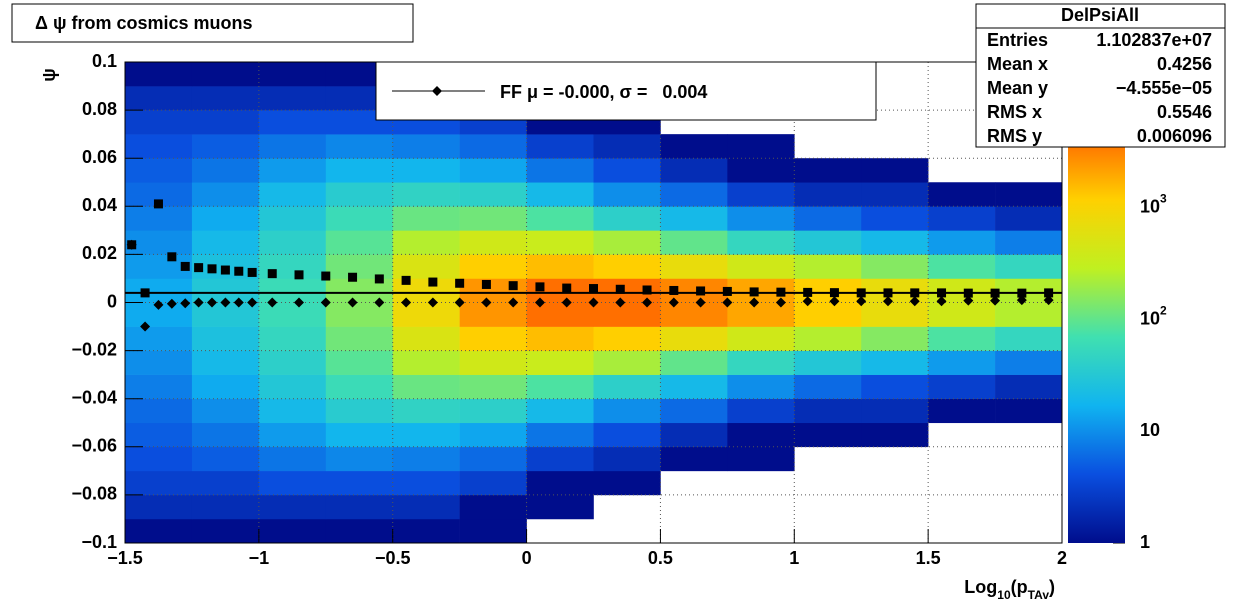  What do you see at coordinates (144, 23) in the screenshot?
I see `chart-title: Δ ψ from cosmics muons` at bounding box center [144, 23].